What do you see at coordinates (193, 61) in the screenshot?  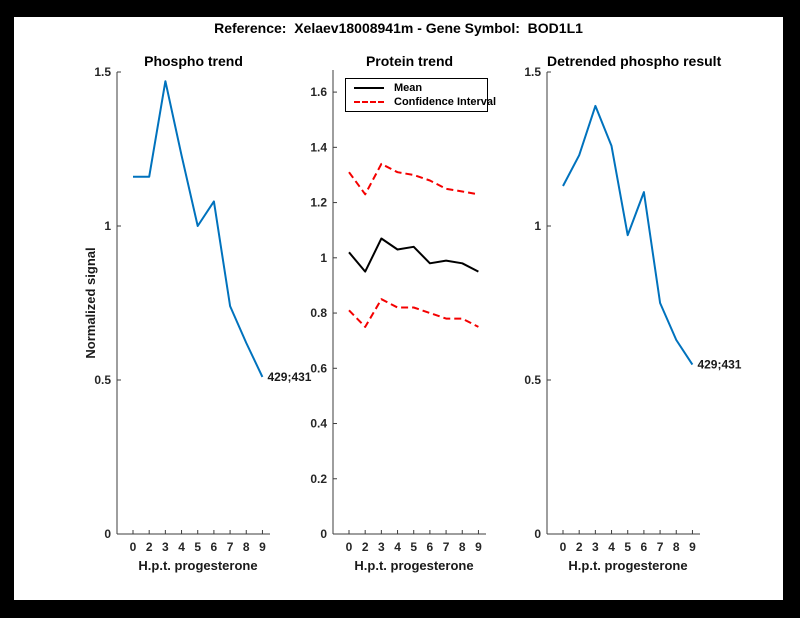 I see `plot-title-phospho-trend: Phospho trend` at bounding box center [193, 61].